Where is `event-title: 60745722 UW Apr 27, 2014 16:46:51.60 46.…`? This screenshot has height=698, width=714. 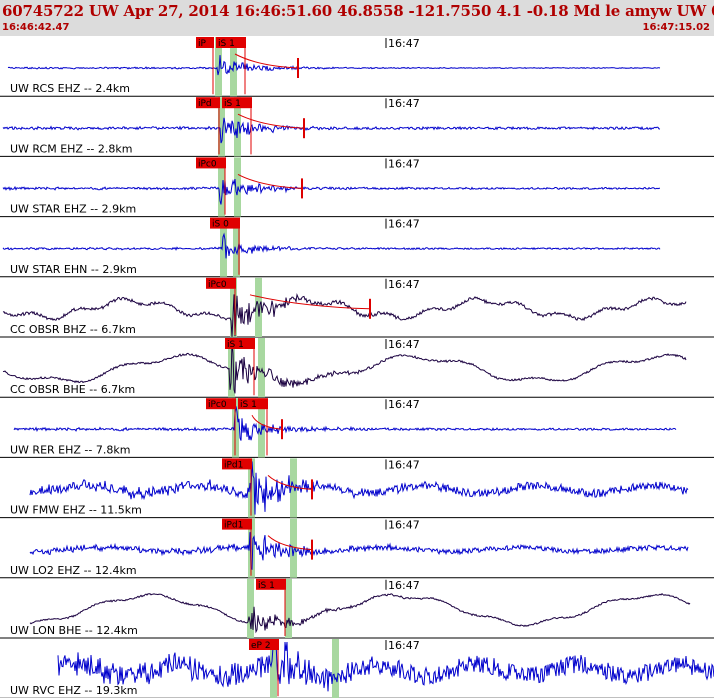
event-title: 60745722 UW Apr 27, 2014 16:46:51.60 46.… is located at coordinates (358, 11).